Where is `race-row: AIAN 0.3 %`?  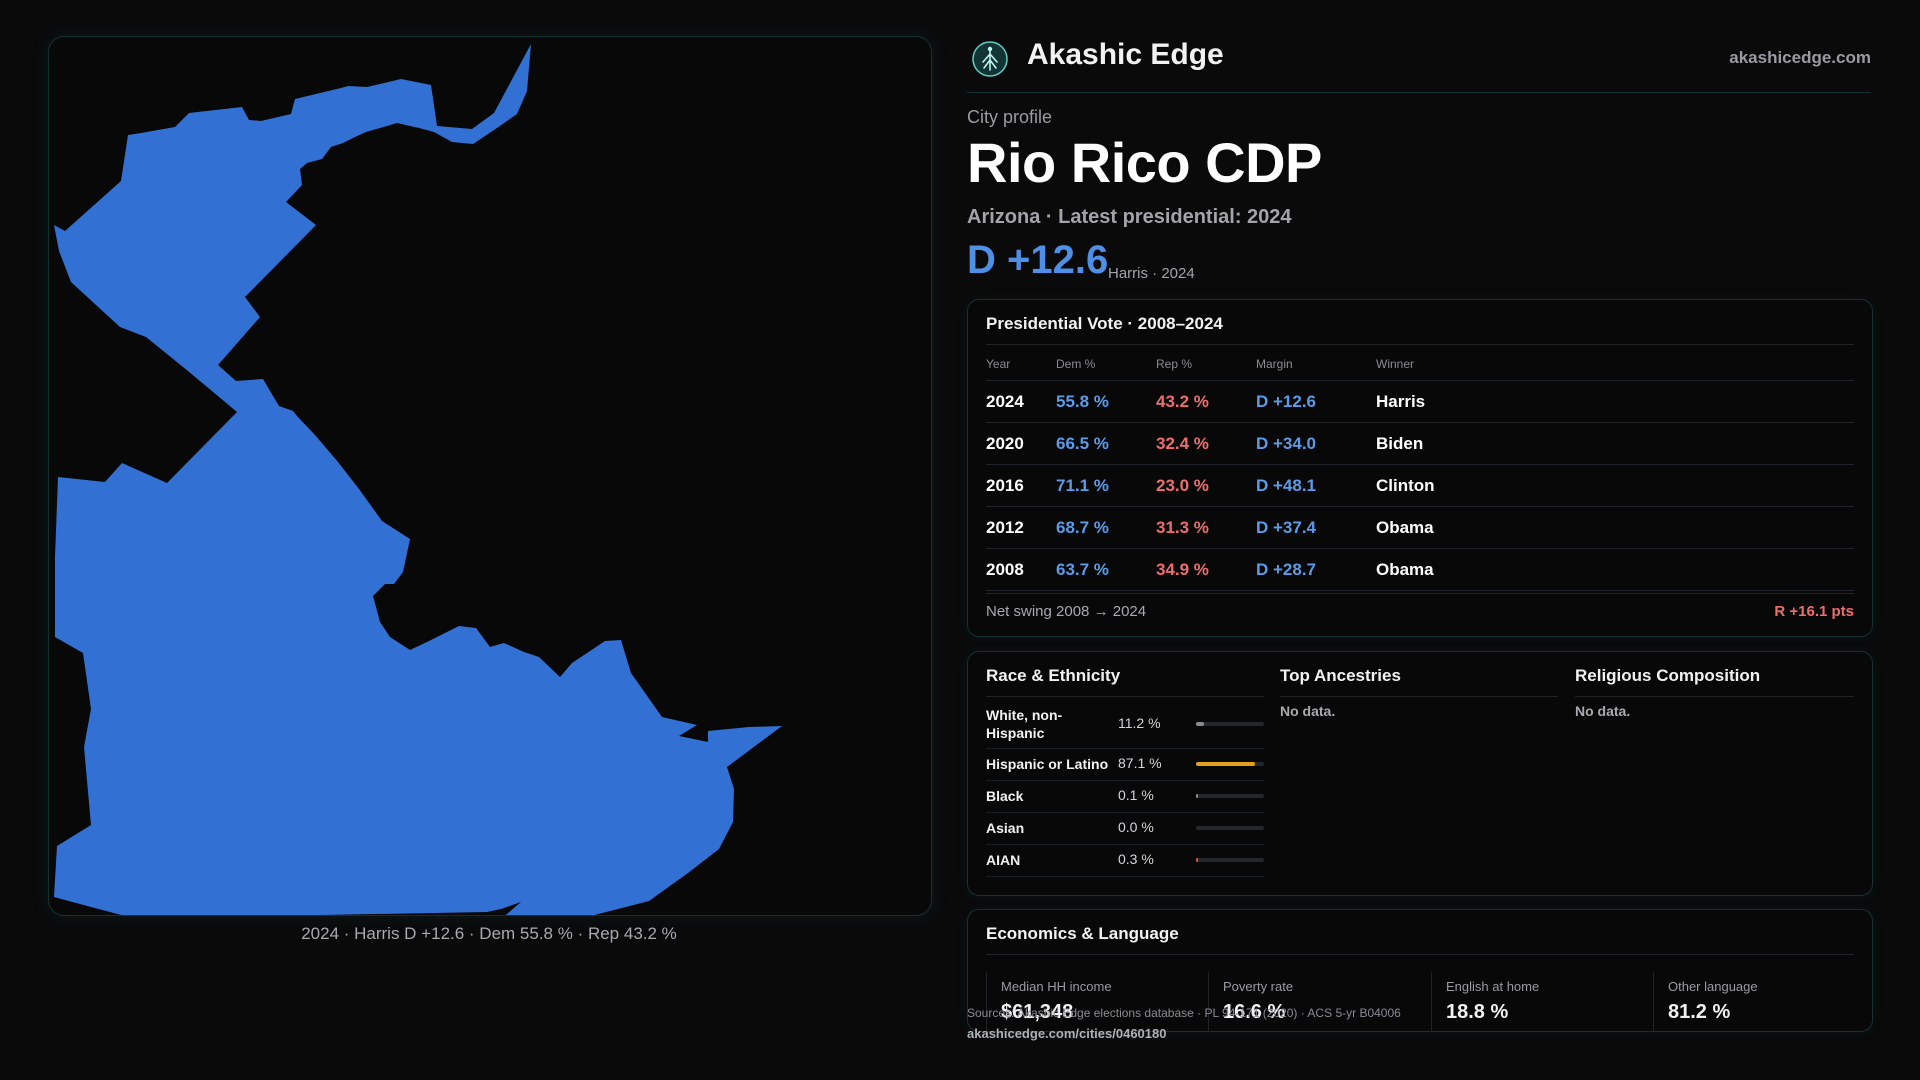
race-row: AIAN 0.3 % is located at coordinates (1125, 860).